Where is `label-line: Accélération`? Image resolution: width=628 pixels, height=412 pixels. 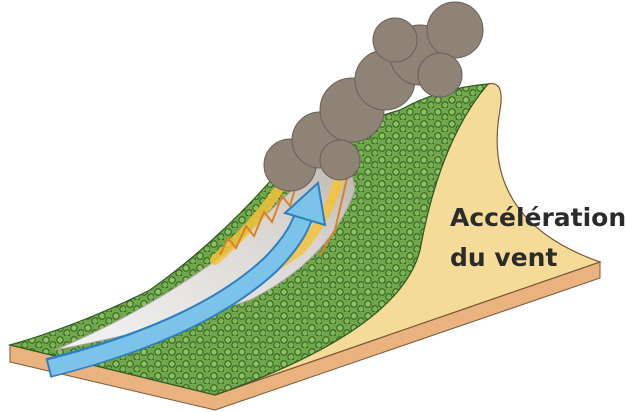
label-line: Accélération is located at coordinates (538, 217).